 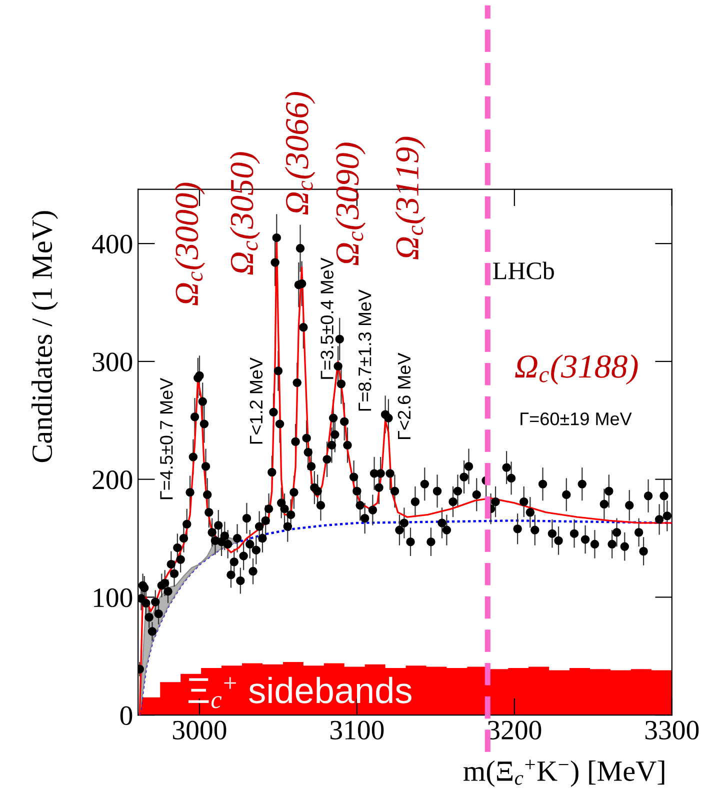 I want to click on y-tick-label: 0, so click(x=126, y=716).